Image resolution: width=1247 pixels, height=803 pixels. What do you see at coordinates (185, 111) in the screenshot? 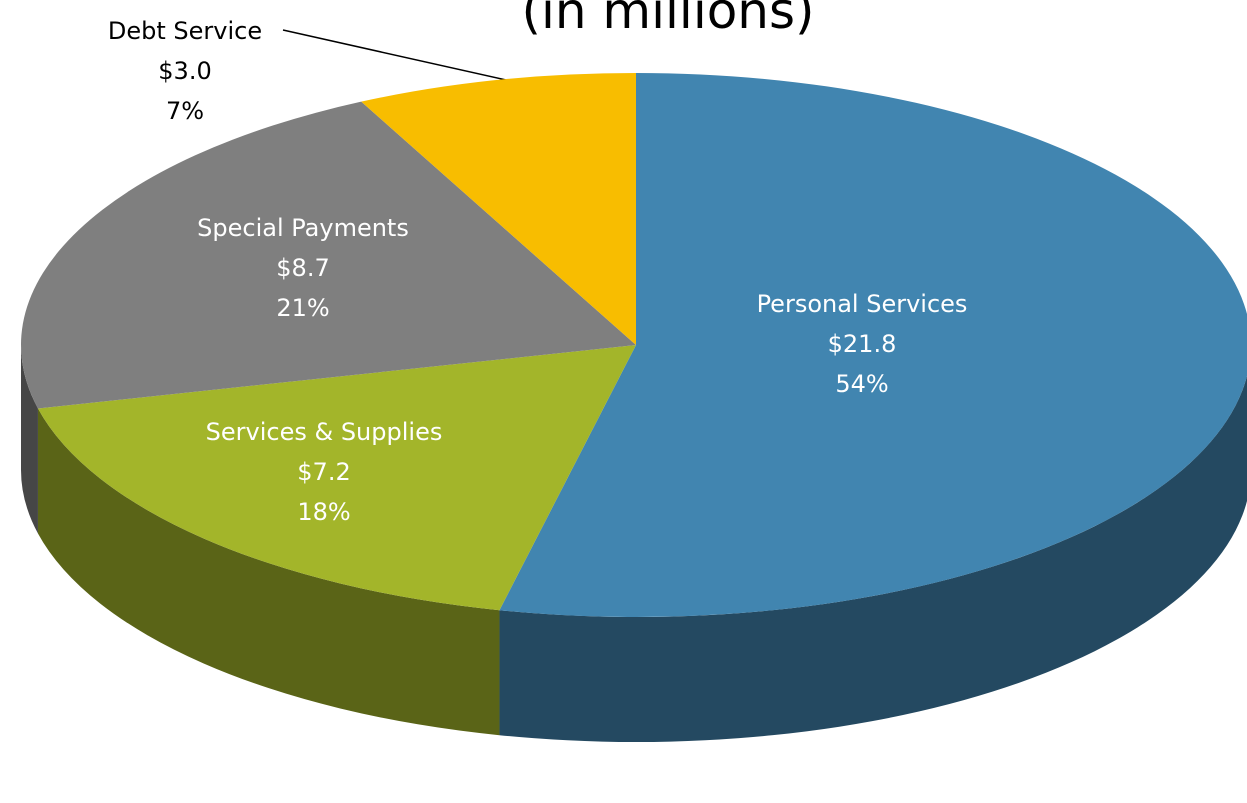
I see `percent-label: 7%` at bounding box center [185, 111].